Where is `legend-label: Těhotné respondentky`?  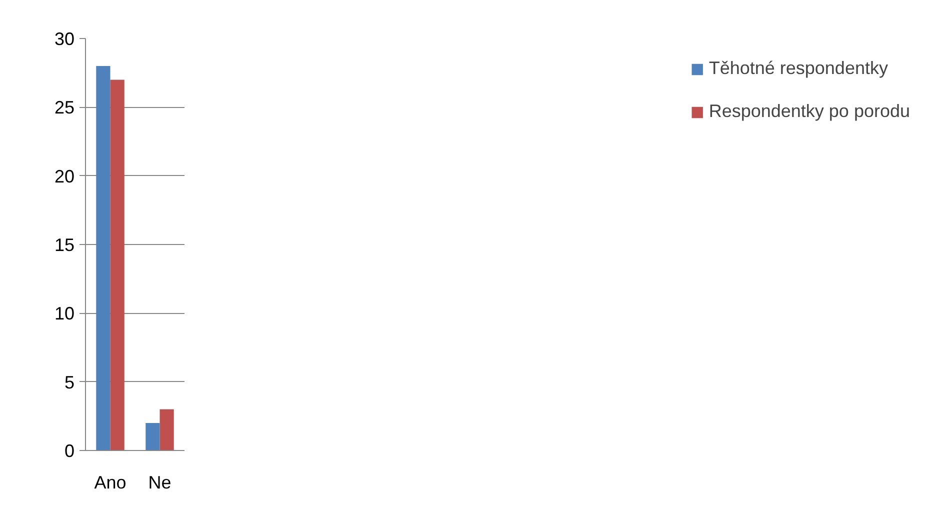
legend-label: Těhotné respondentky is located at coordinates (798, 68).